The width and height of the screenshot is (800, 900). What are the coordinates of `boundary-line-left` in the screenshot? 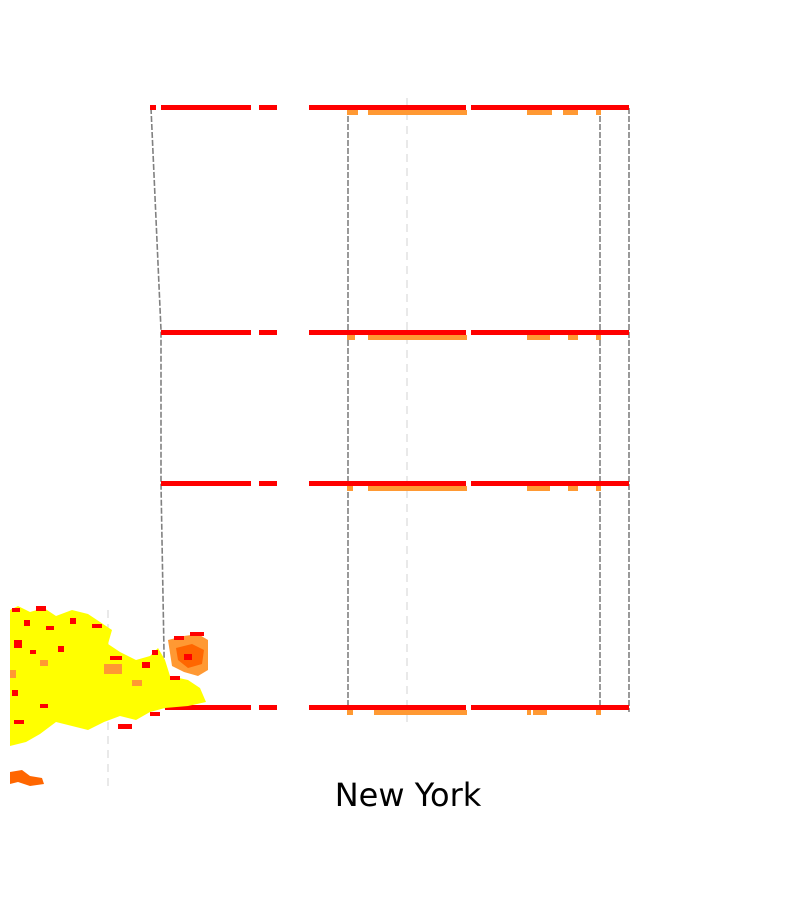 It's located at (158, 408).